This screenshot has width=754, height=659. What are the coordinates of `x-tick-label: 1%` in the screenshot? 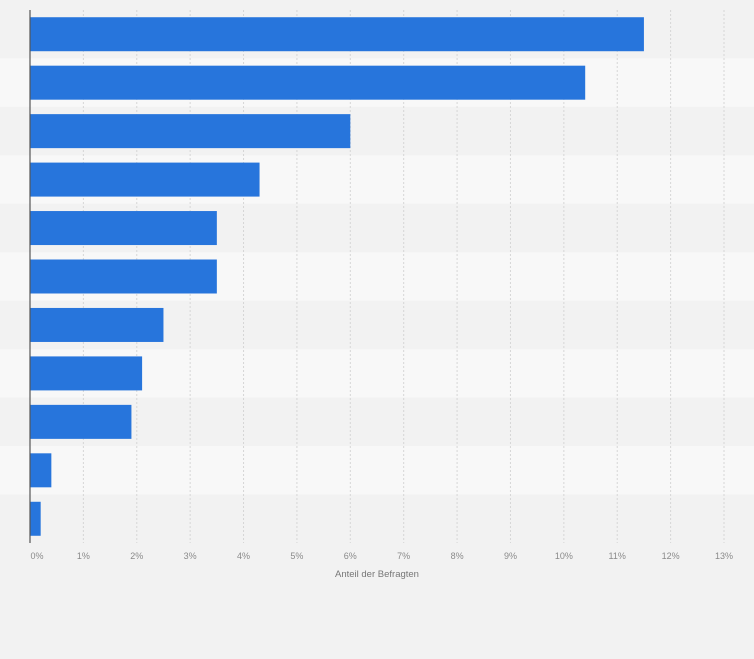 It's located at (83, 556).